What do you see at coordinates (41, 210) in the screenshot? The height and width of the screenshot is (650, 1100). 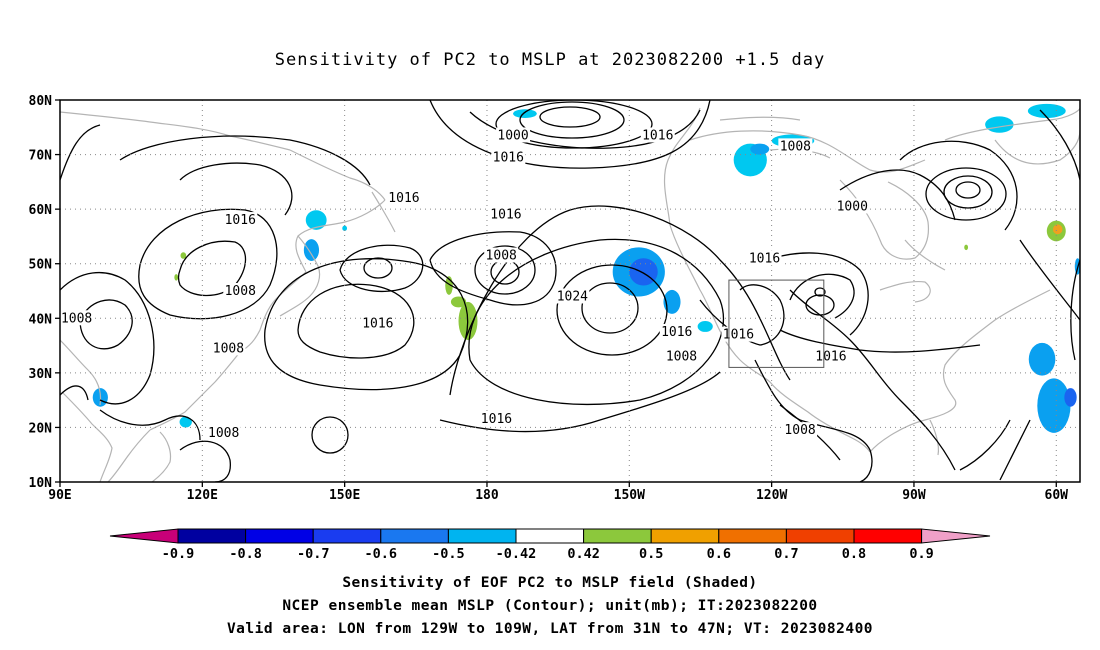 I see `lat-tick-label: 60N` at bounding box center [41, 210].